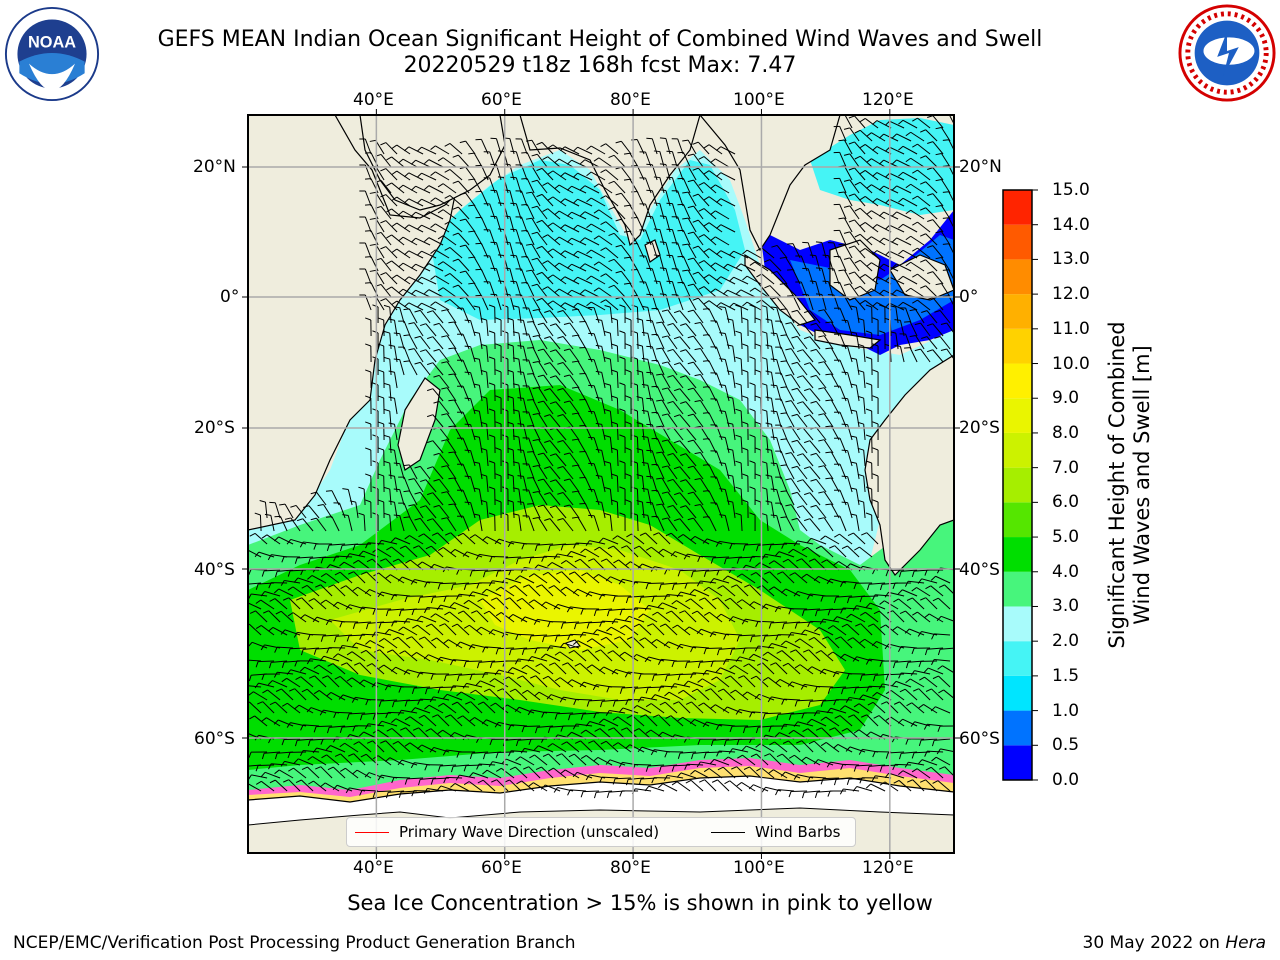  I want to click on noaa-logo: NOAA, so click(52, 54).